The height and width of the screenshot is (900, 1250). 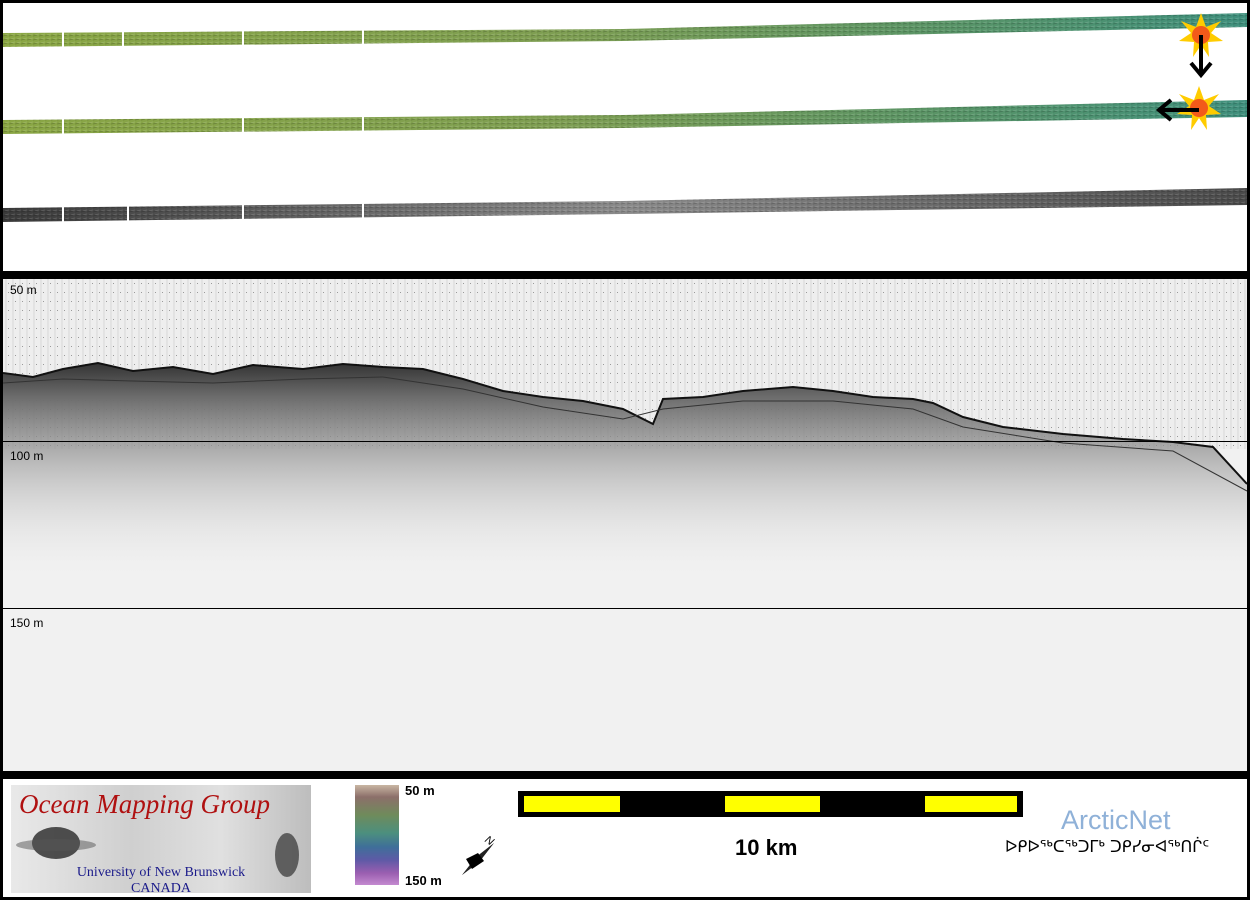 I want to click on depth-label-50: 50 m, so click(x=23, y=290).